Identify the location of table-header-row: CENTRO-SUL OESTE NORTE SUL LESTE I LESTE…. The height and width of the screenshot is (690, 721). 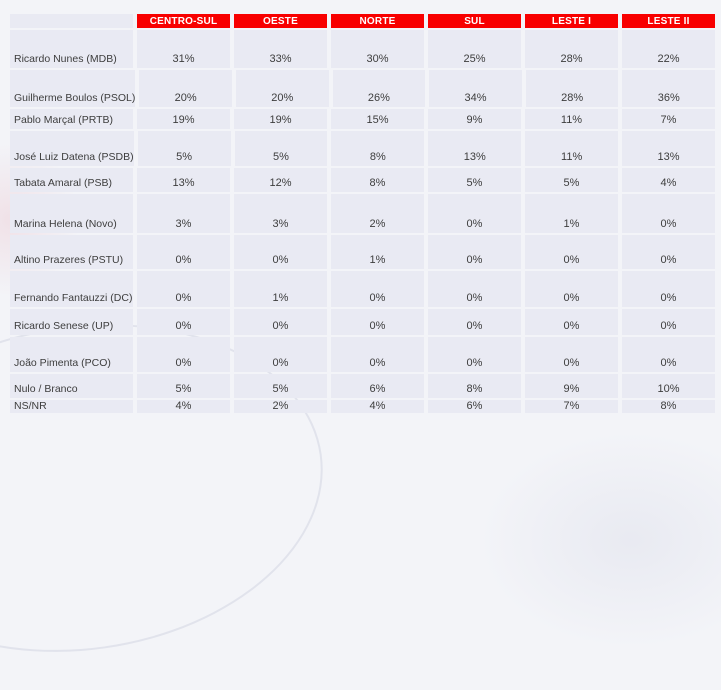
(362, 21).